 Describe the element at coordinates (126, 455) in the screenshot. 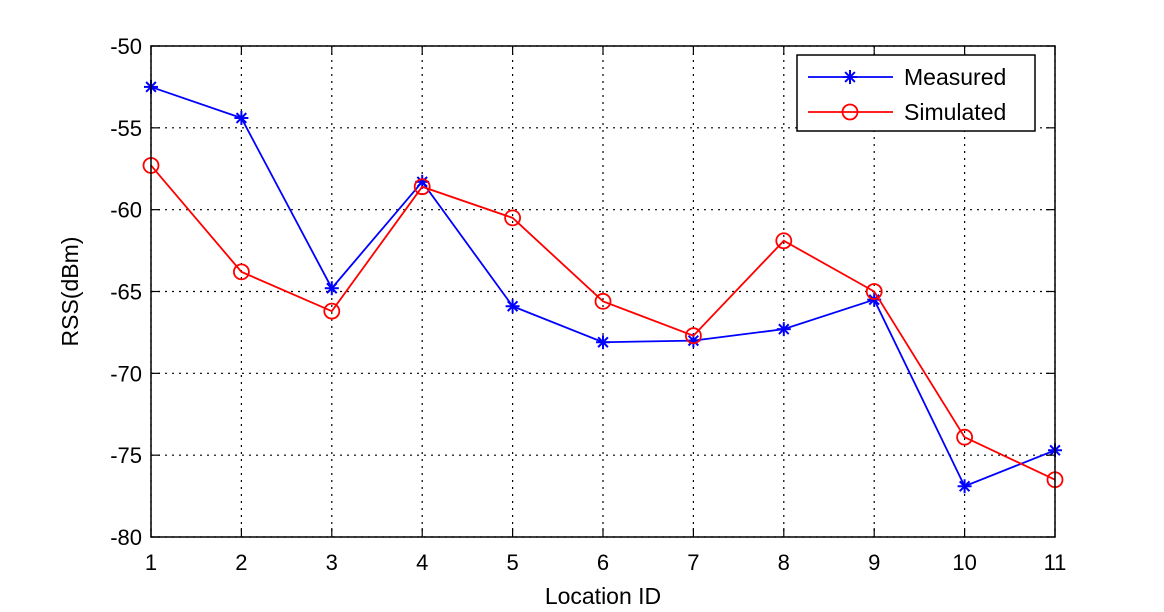

I see `y-tick-label: -75` at that location.